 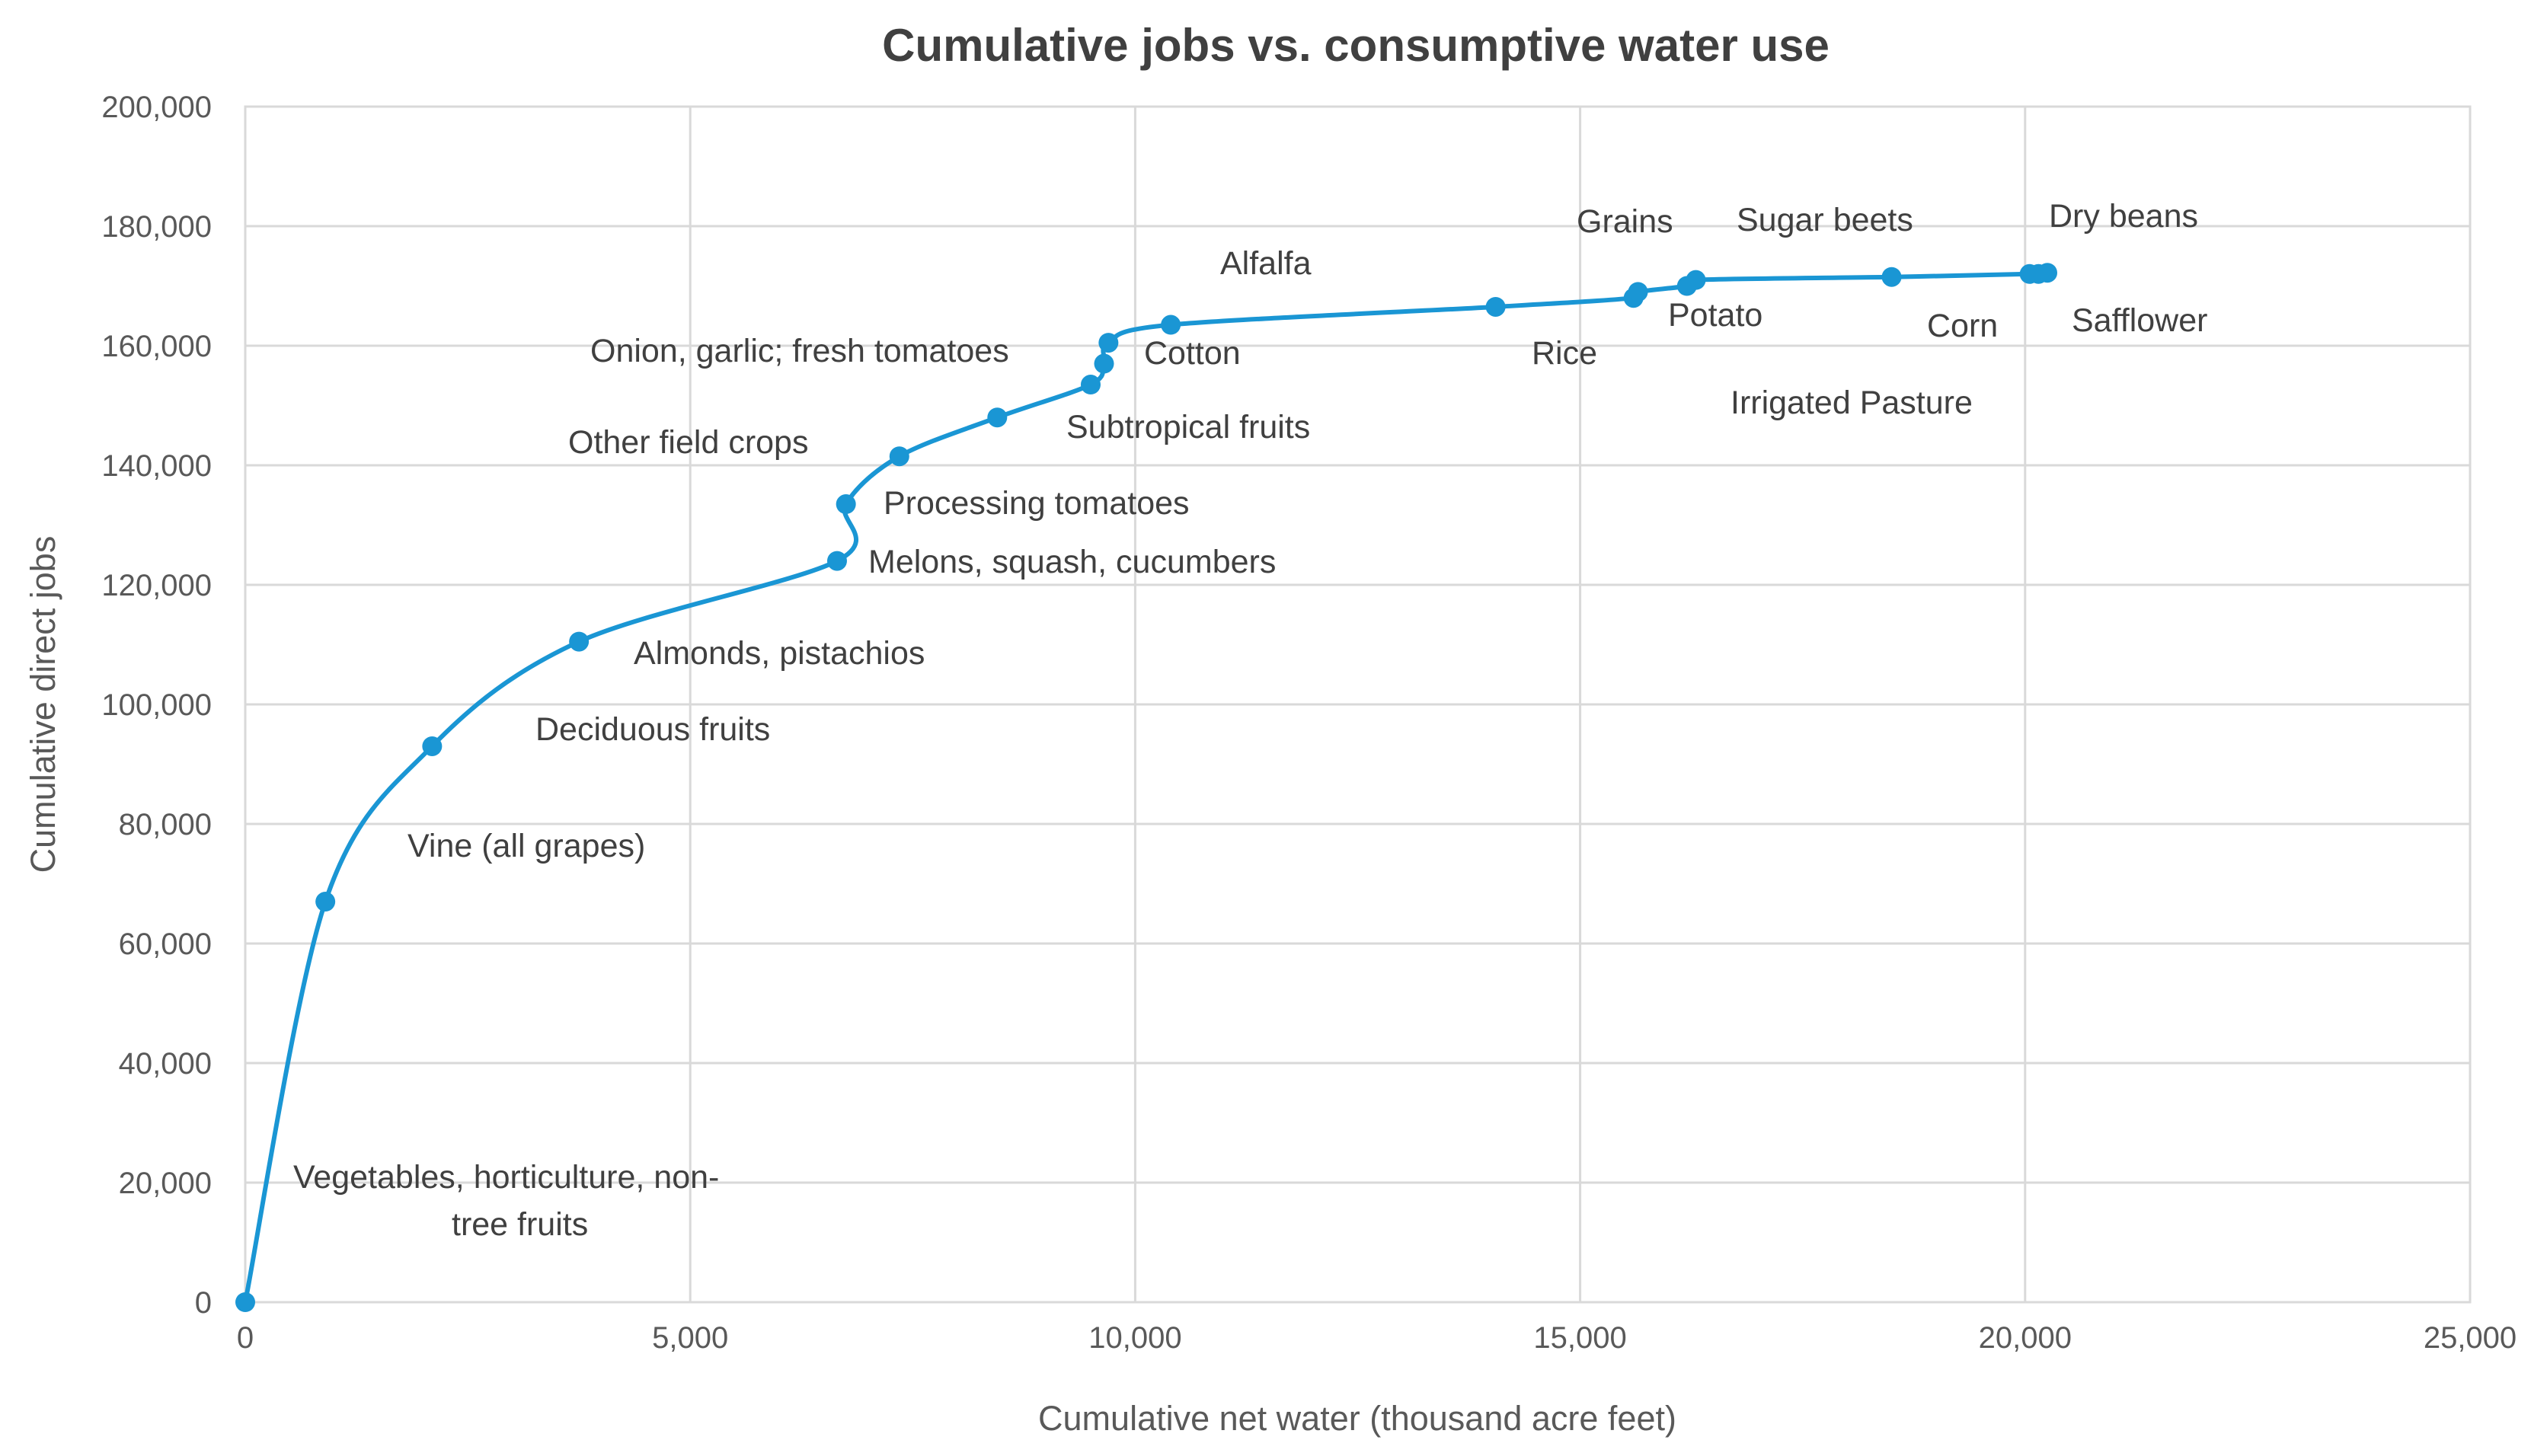 I want to click on y-tick-label: 0, so click(x=204, y=1303).